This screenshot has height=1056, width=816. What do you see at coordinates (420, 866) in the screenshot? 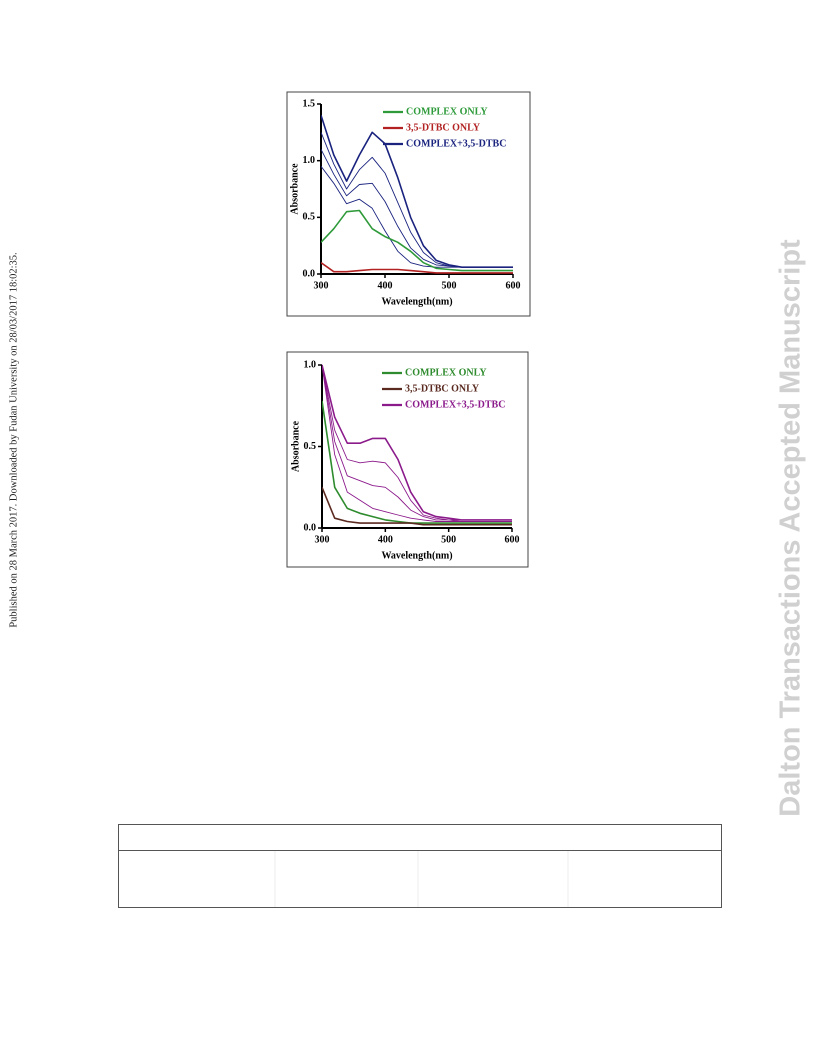
I see `table-frame` at bounding box center [420, 866].